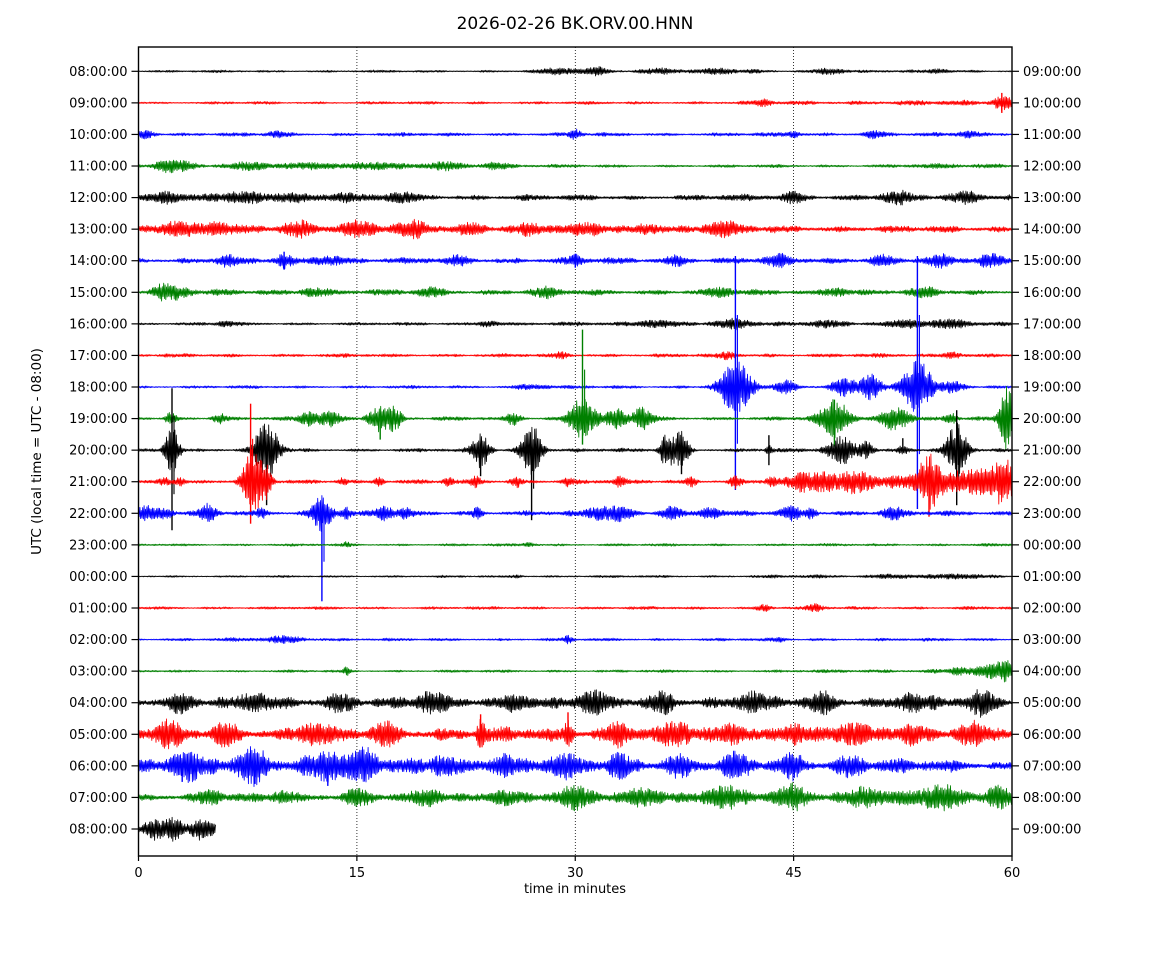 The image size is (1150, 954). What do you see at coordinates (1052, 167) in the screenshot?
I see `y-tick-label-local: 12:00:00` at bounding box center [1052, 167].